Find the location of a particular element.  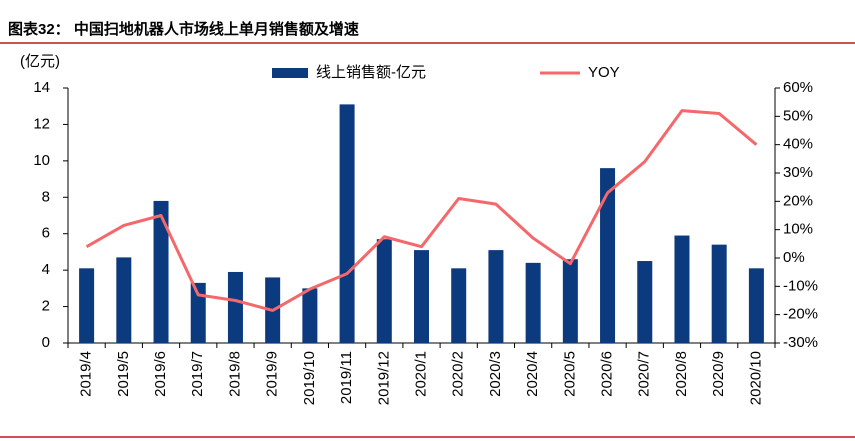

x-tick-label: 2019/4 is located at coordinates (86, 374).